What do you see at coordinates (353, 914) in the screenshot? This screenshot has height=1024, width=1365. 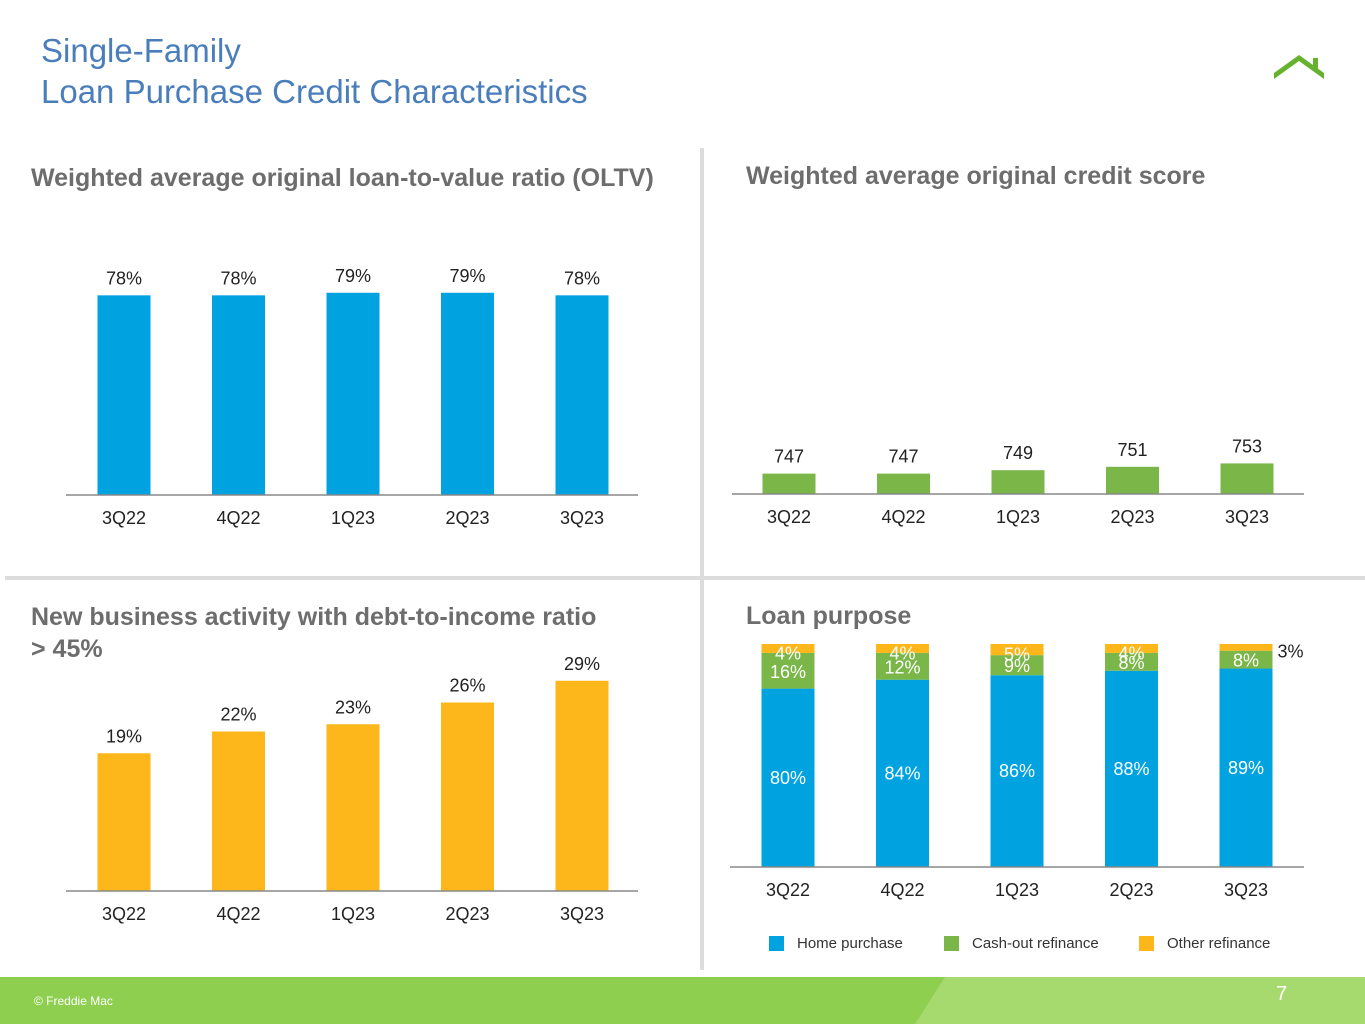 I see `dti-tick-label: 1Q23` at bounding box center [353, 914].